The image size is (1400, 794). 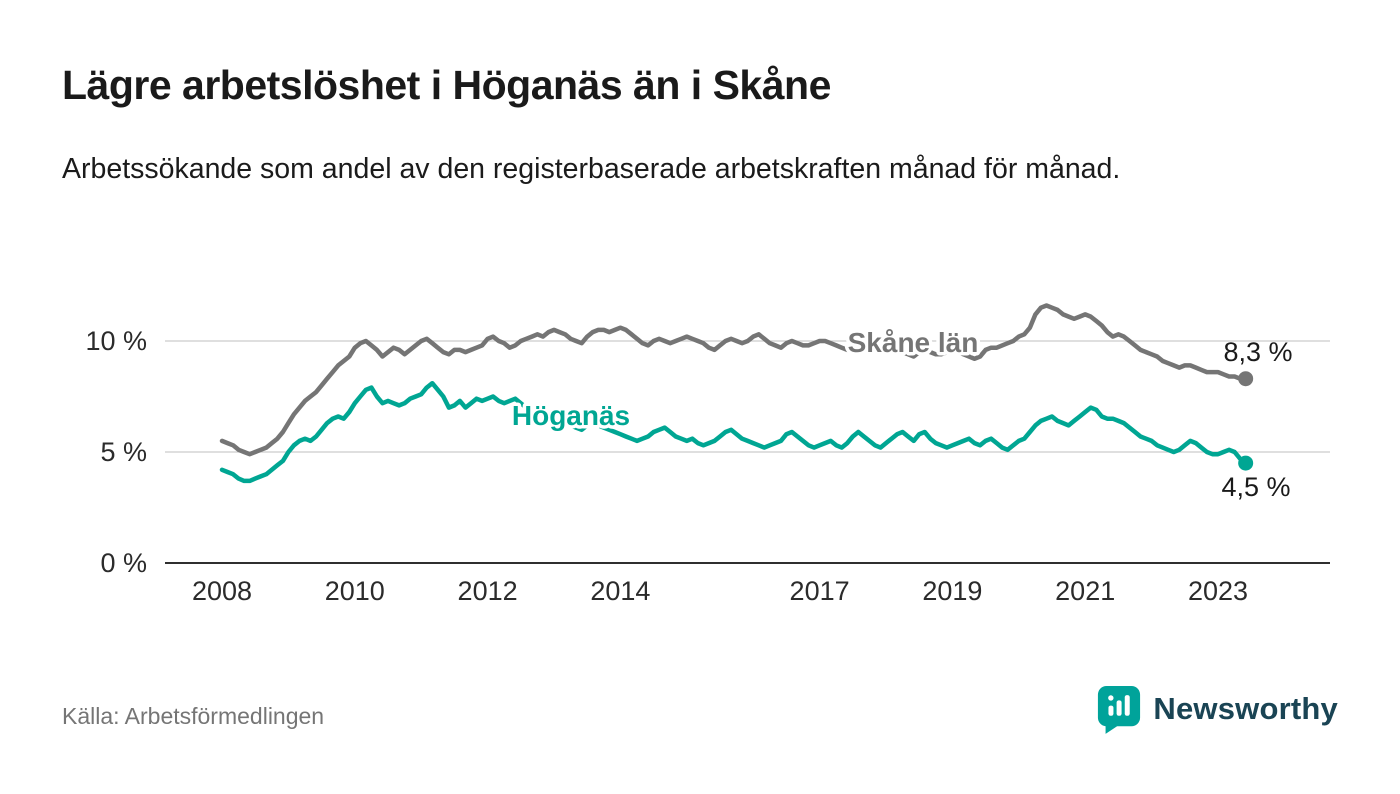 I want to click on x-tick-label: 2017, so click(x=820, y=591).